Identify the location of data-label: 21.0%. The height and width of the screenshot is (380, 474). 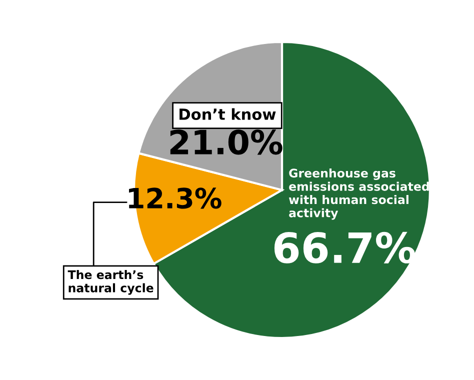
(226, 142).